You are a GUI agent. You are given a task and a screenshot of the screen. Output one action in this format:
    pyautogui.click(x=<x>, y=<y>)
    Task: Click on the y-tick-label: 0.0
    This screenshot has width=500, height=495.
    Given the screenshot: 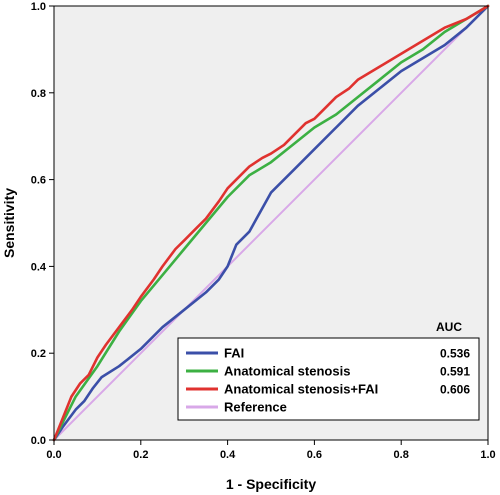 What is the action you would take?
    pyautogui.click(x=38, y=441)
    